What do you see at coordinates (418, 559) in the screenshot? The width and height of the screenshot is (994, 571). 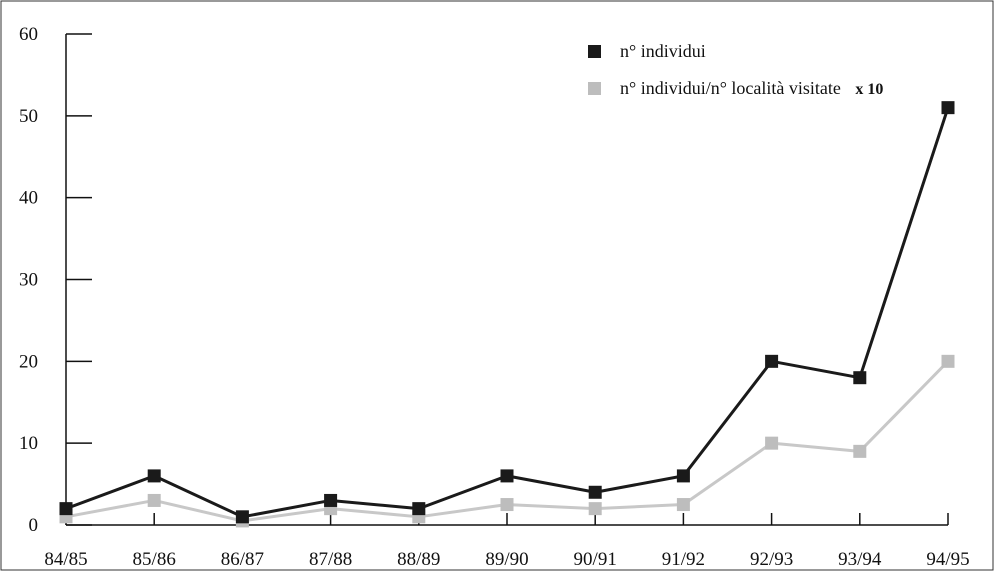 I see `x-tick-label-4: 88/89` at bounding box center [418, 559].